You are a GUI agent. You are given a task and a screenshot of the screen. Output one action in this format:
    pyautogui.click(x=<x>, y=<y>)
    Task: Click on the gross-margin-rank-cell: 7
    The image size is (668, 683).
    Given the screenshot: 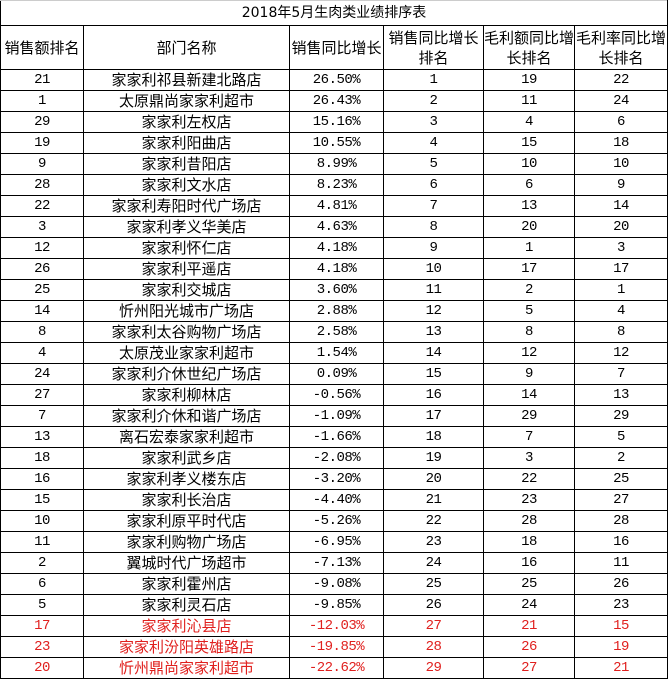 What is the action you would take?
    pyautogui.click(x=620, y=374)
    